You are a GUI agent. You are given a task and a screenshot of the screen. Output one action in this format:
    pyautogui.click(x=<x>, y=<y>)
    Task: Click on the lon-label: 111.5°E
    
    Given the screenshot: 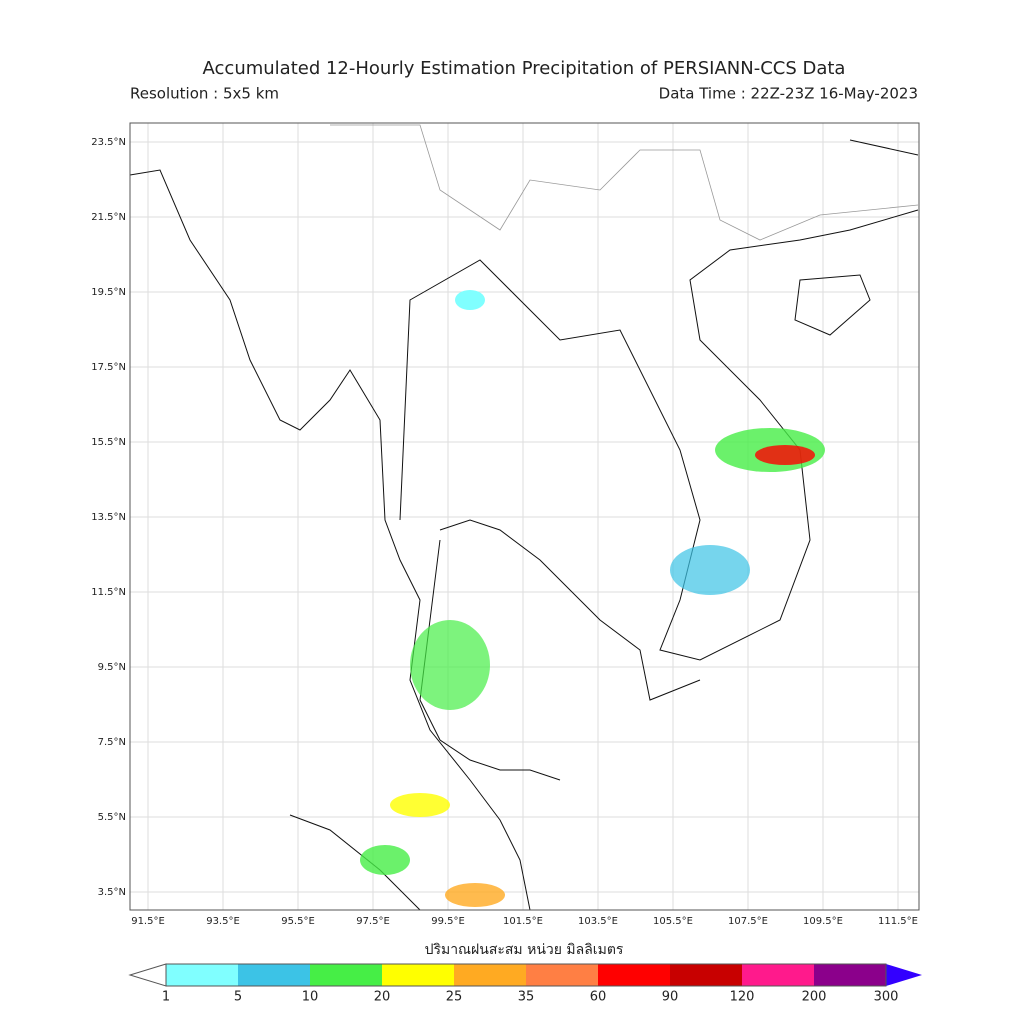 What is the action you would take?
    pyautogui.click(x=898, y=921)
    